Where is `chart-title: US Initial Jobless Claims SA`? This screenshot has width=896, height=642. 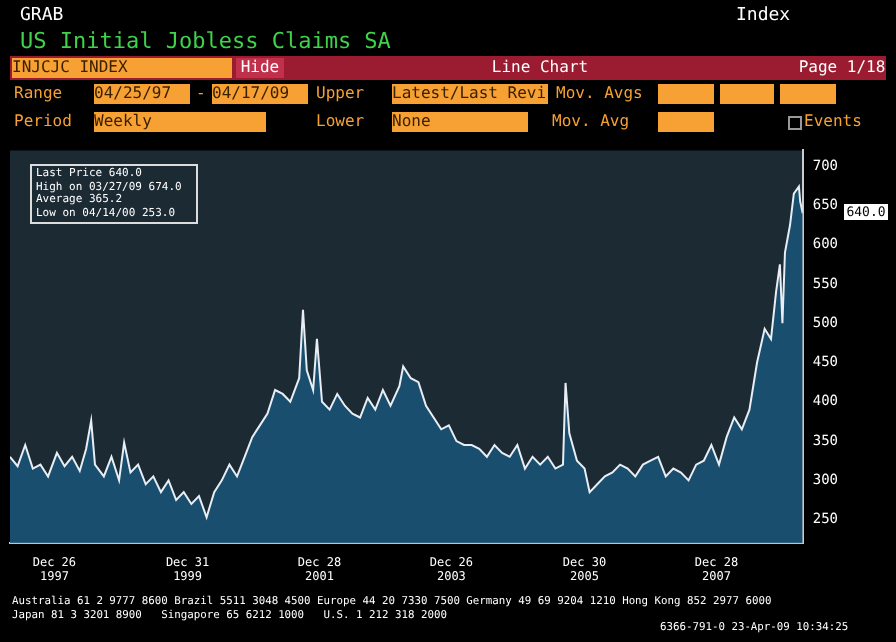 chart-title: US Initial Jobless Claims SA is located at coordinates (205, 41).